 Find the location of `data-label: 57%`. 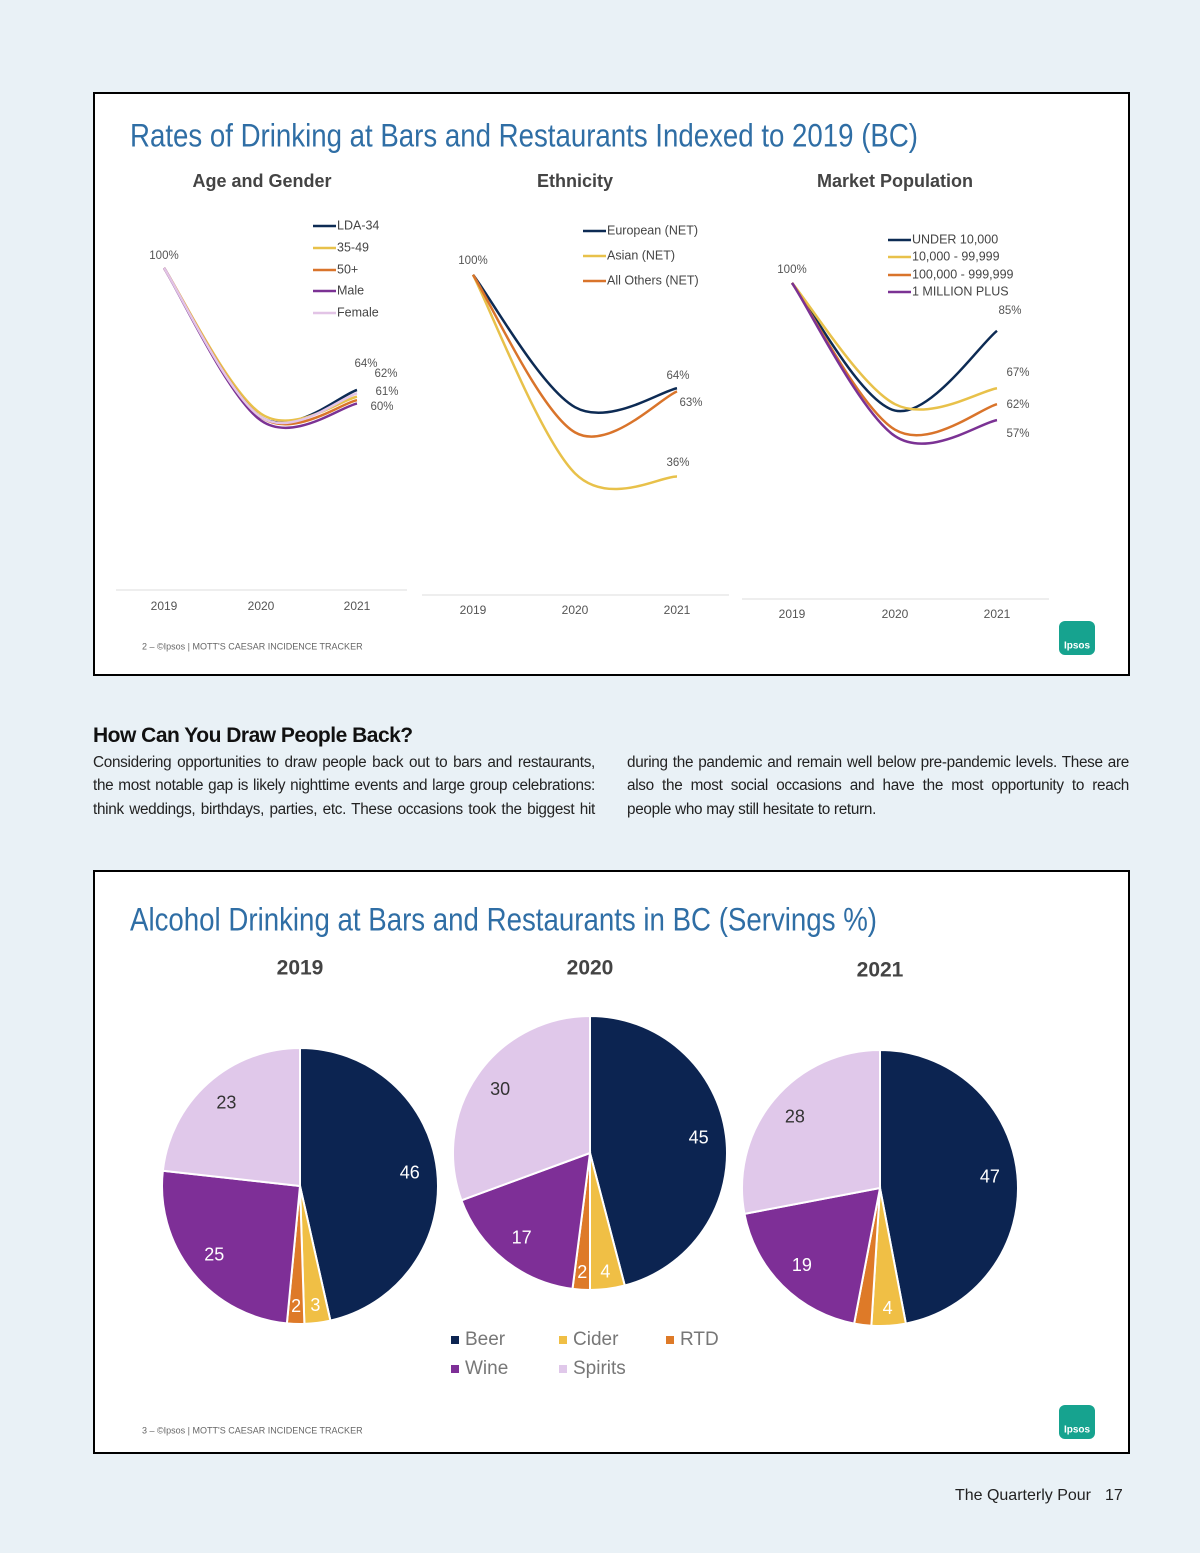

data-label: 57% is located at coordinates (1017, 434).